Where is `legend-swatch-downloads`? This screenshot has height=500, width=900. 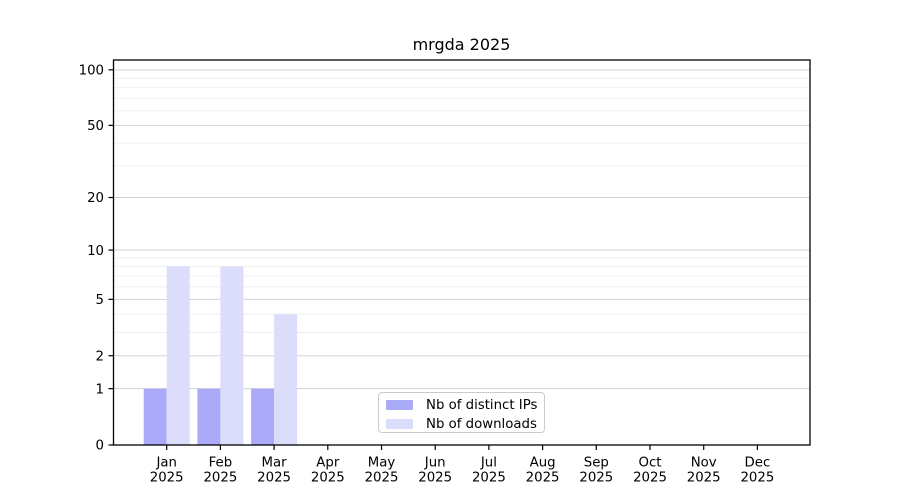
legend-swatch-downloads is located at coordinates (399, 424).